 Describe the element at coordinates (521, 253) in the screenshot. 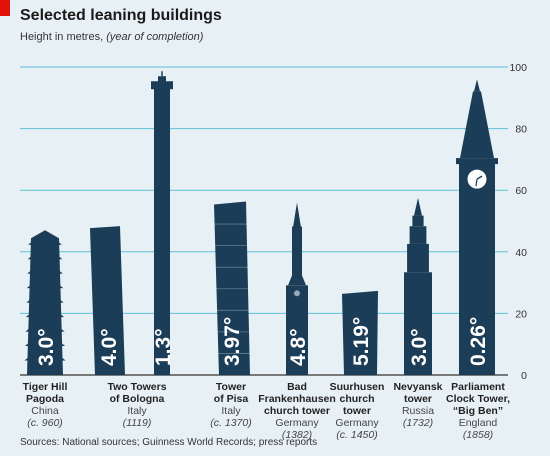

I see `y-tick-label: 40` at that location.